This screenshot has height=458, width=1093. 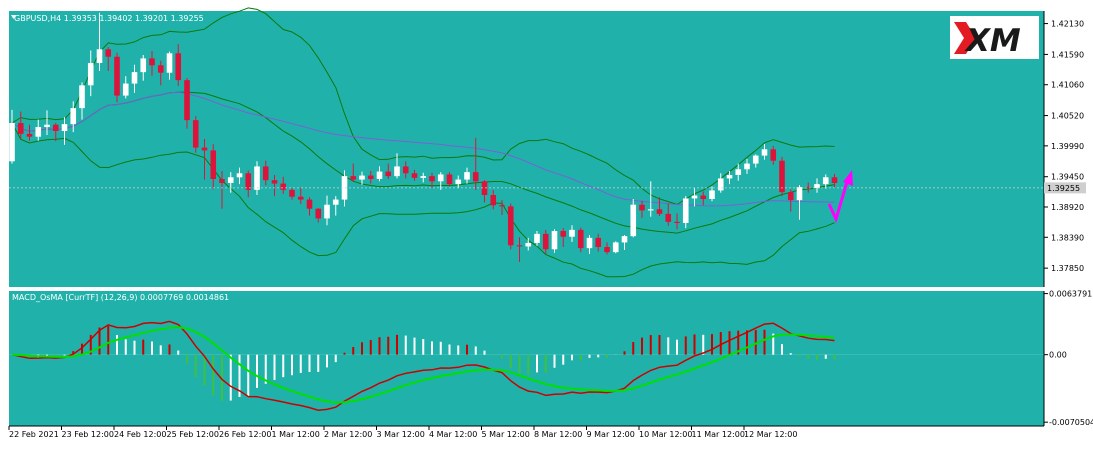 I want to click on price-tick-label: 1.41060, so click(x=1067, y=85).